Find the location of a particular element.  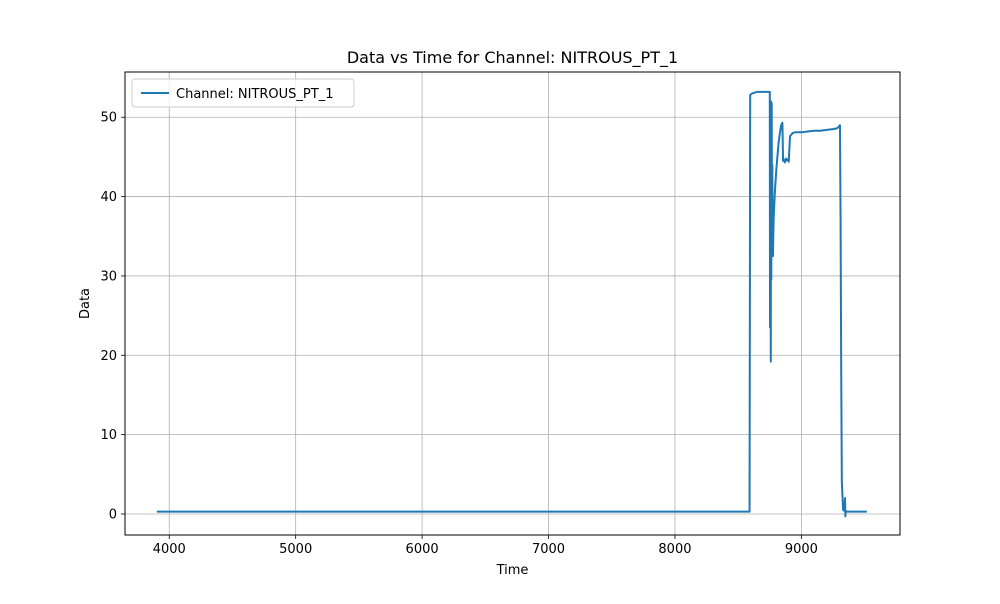

chart-title: Data vs Time for Channel: NITROUS_PT_1 is located at coordinates (512, 58).